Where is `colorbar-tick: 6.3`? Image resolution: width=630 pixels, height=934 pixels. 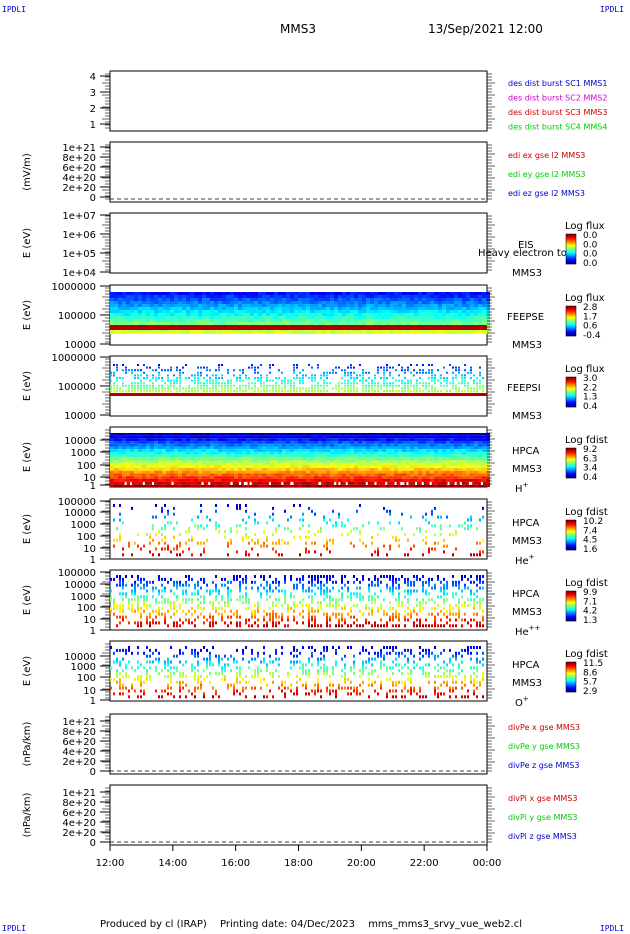
colorbar-tick: 6.3 is located at coordinates (590, 459).